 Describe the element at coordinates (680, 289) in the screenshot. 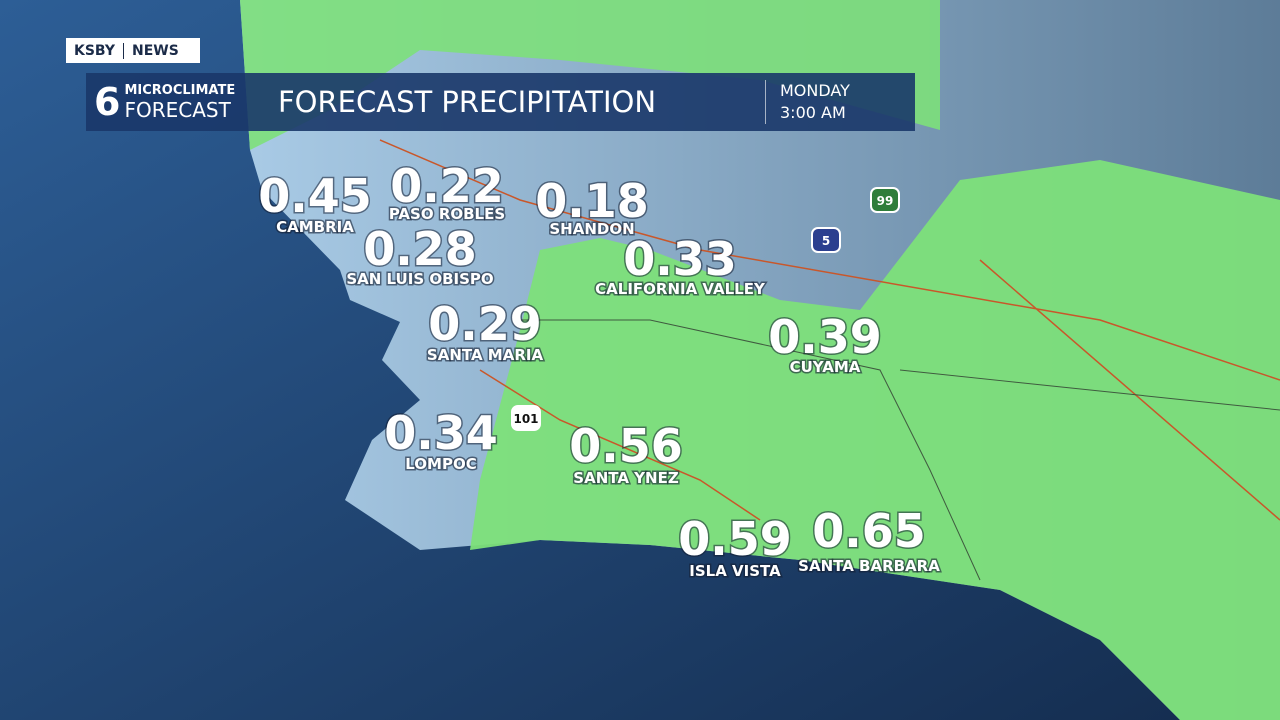

I see `location-name: CALIFORNIA VALLEY` at that location.